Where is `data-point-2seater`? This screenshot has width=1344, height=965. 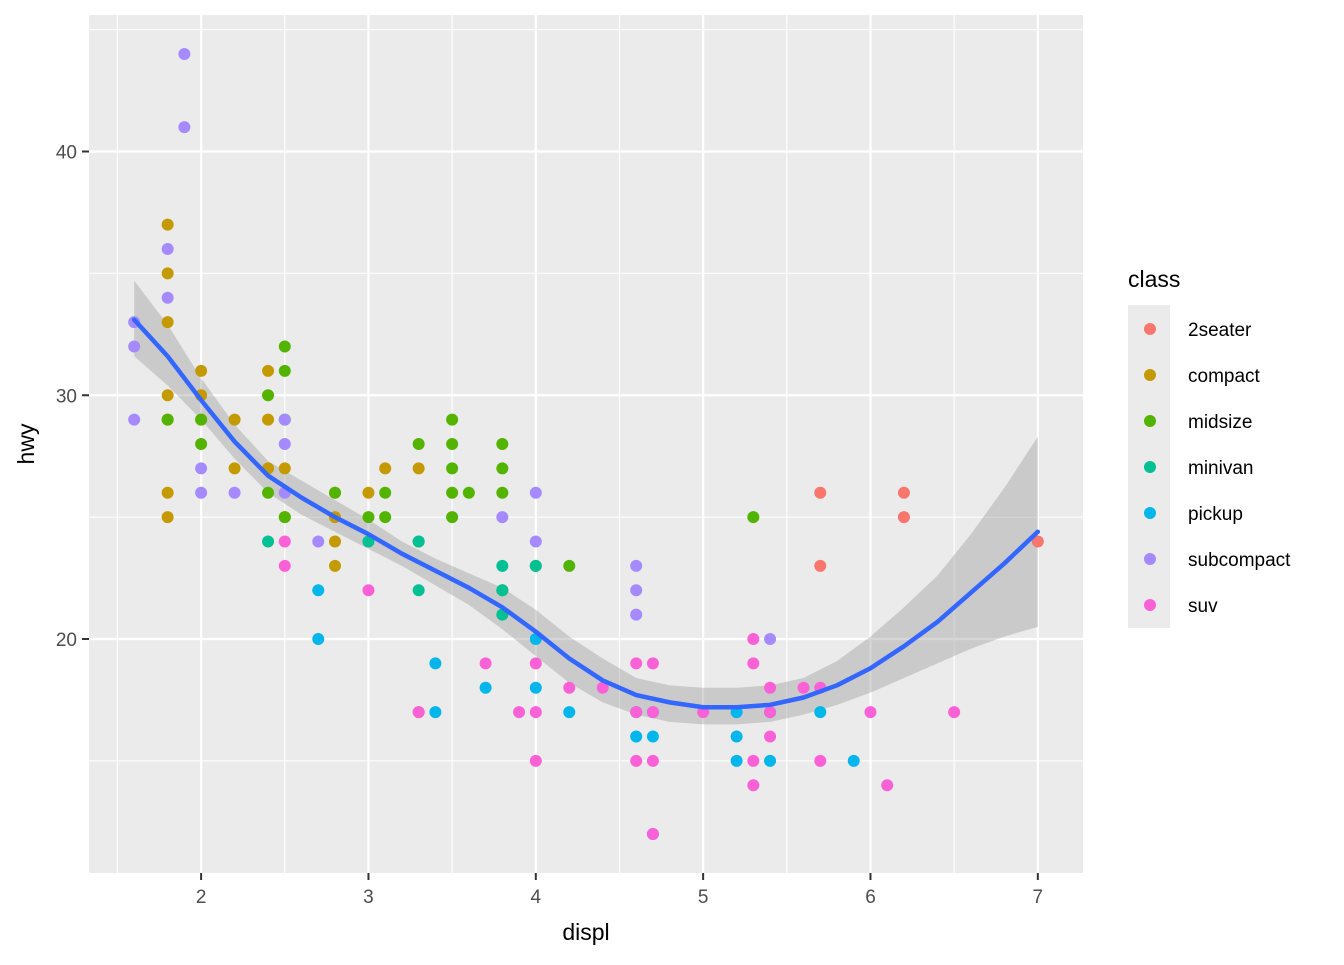
data-point-2seater is located at coordinates (903, 492).